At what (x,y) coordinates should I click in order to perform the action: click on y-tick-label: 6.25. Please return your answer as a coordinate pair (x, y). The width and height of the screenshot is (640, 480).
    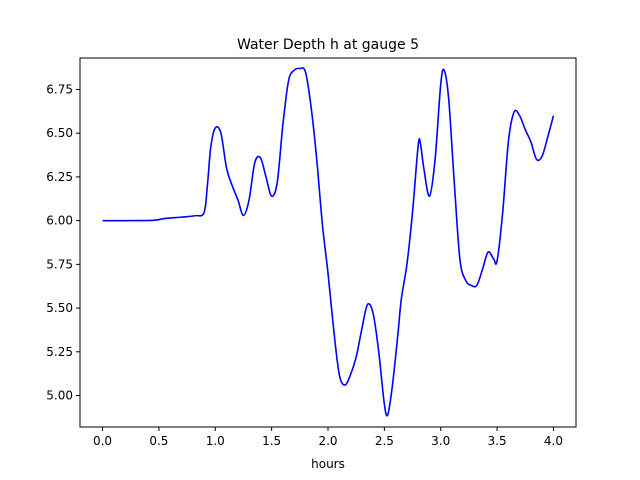
    Looking at the image, I should click on (59, 177).